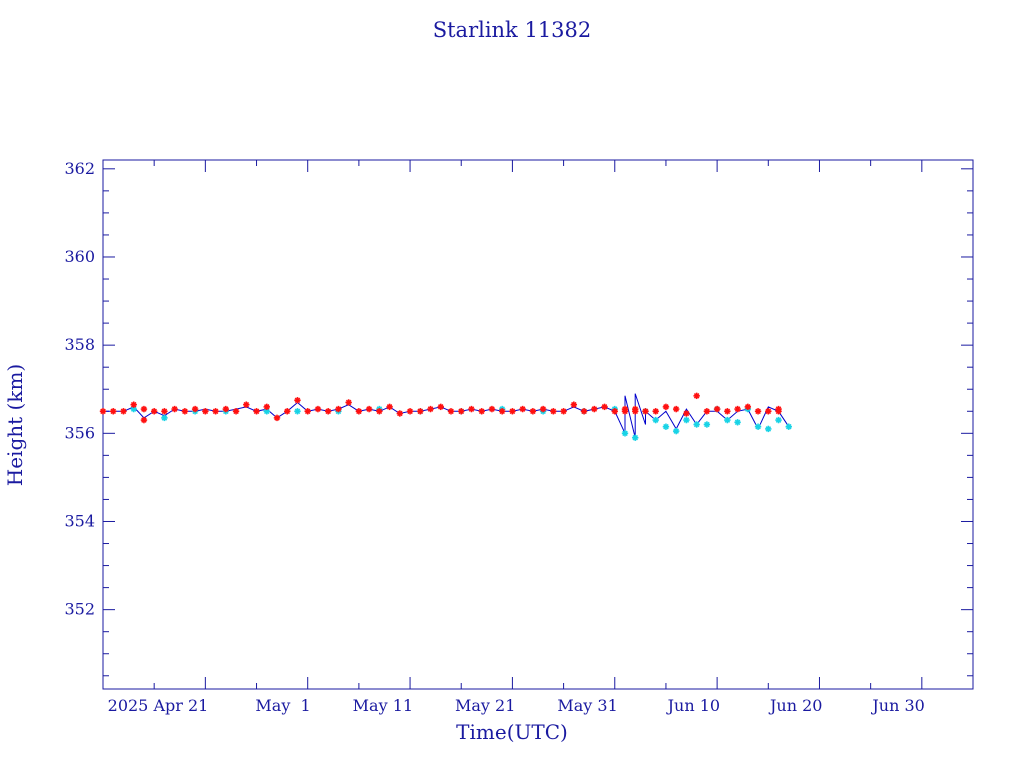 The width and height of the screenshot is (1024, 768). I want to click on y-tick-label: 360, so click(79, 256).